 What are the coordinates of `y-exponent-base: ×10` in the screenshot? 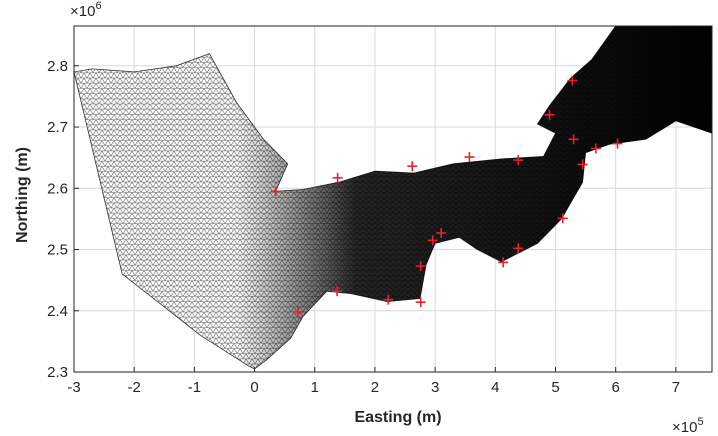 It's located at (82, 11).